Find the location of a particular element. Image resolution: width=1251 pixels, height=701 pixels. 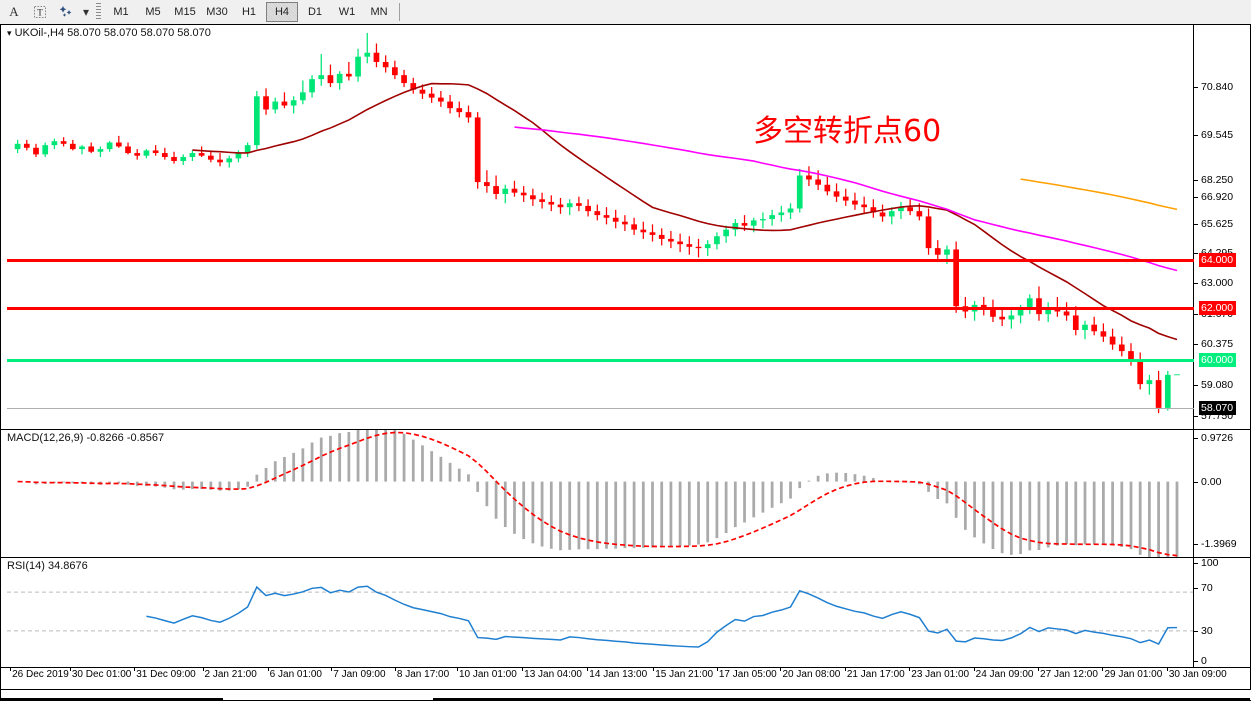

time-axis-label: 26 Dec 2019 is located at coordinates (40, 674).